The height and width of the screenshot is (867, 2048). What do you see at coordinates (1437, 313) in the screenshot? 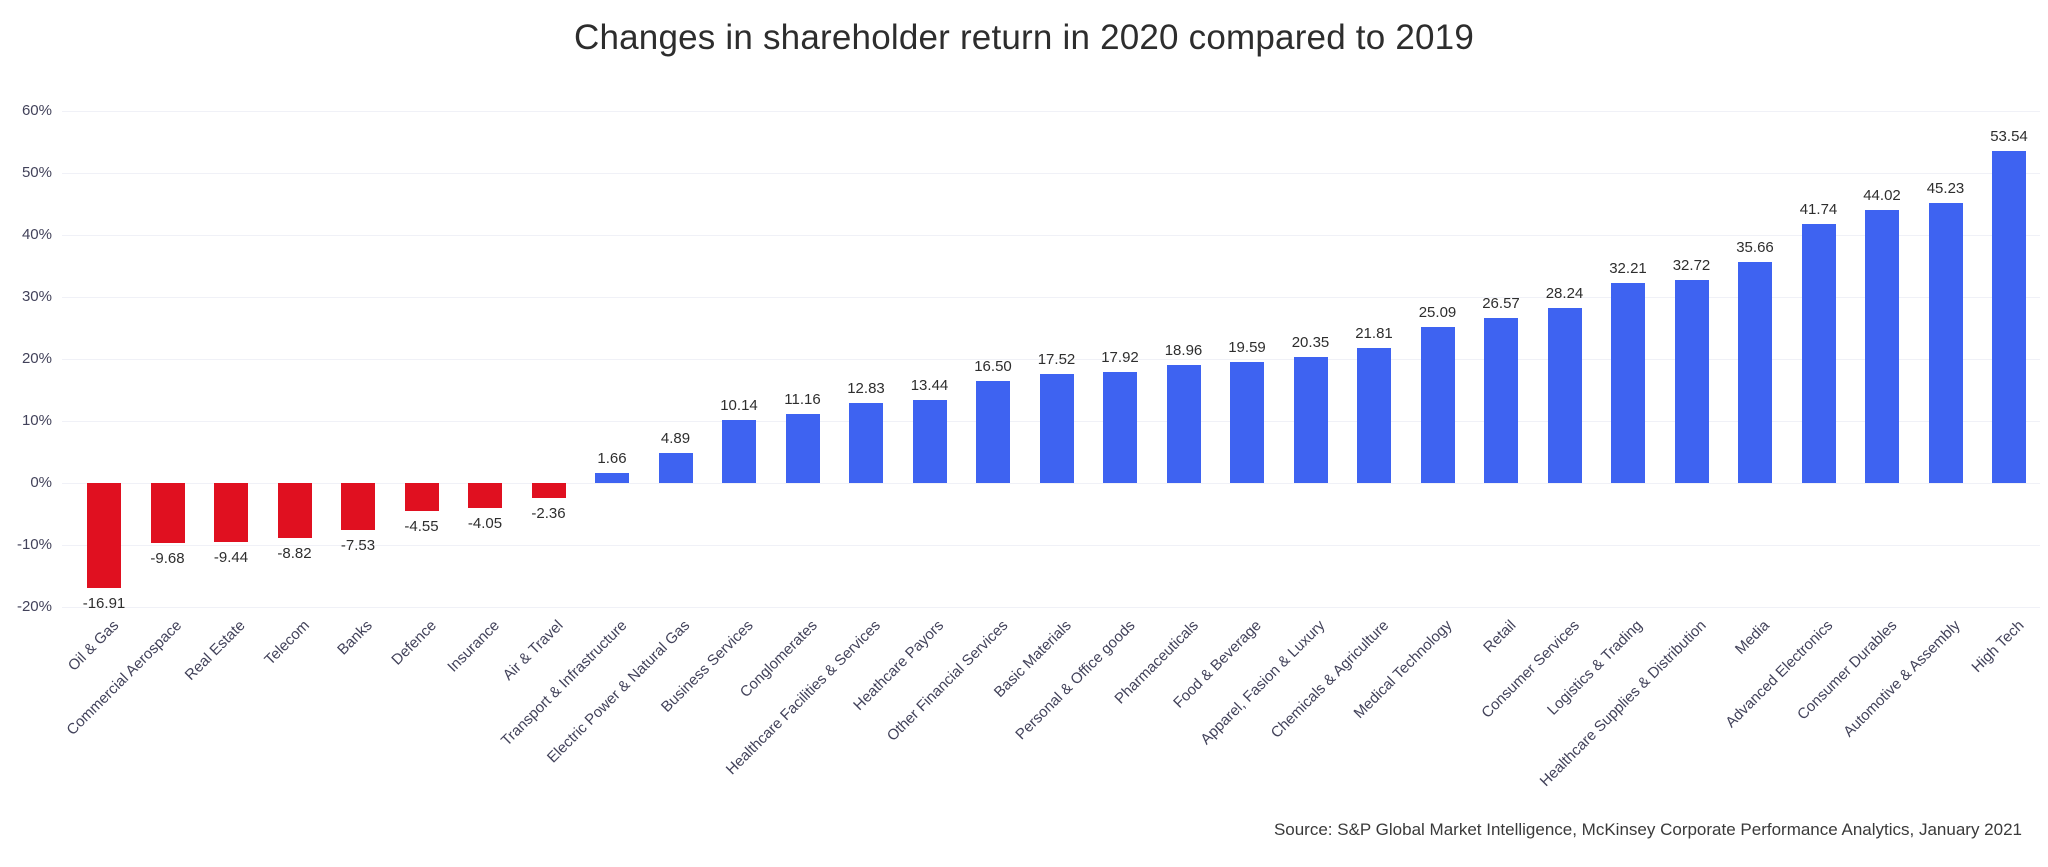
I see `bar-value-label: 25.09` at bounding box center [1437, 313].